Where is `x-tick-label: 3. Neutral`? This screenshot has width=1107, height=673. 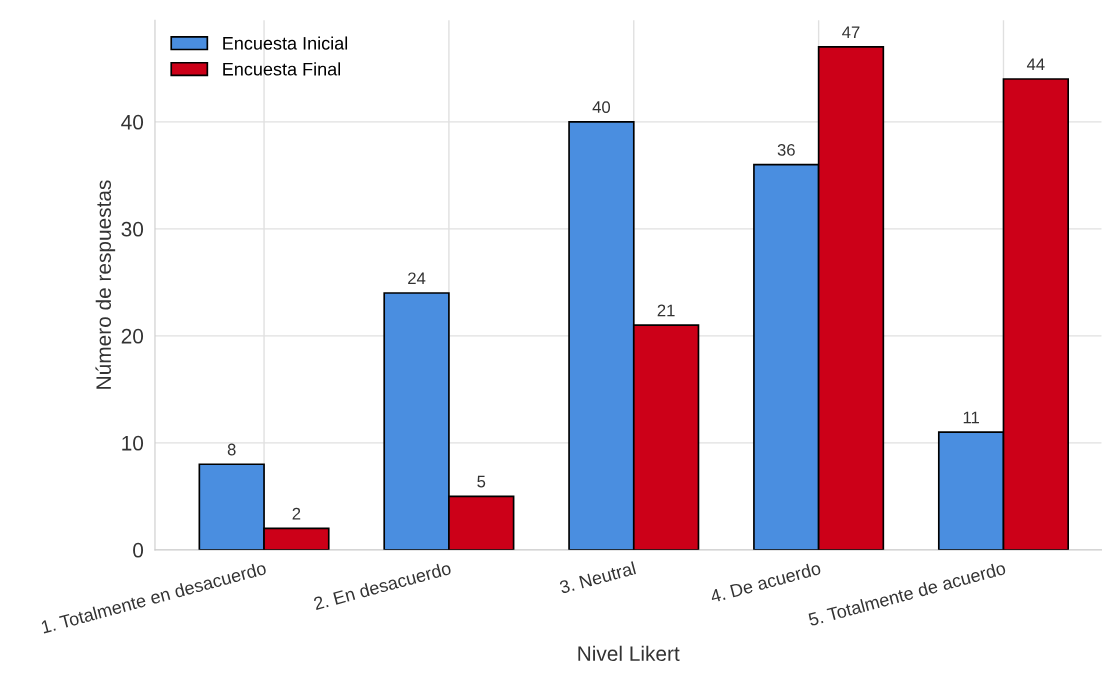 x-tick-label: 3. Neutral is located at coordinates (597, 577).